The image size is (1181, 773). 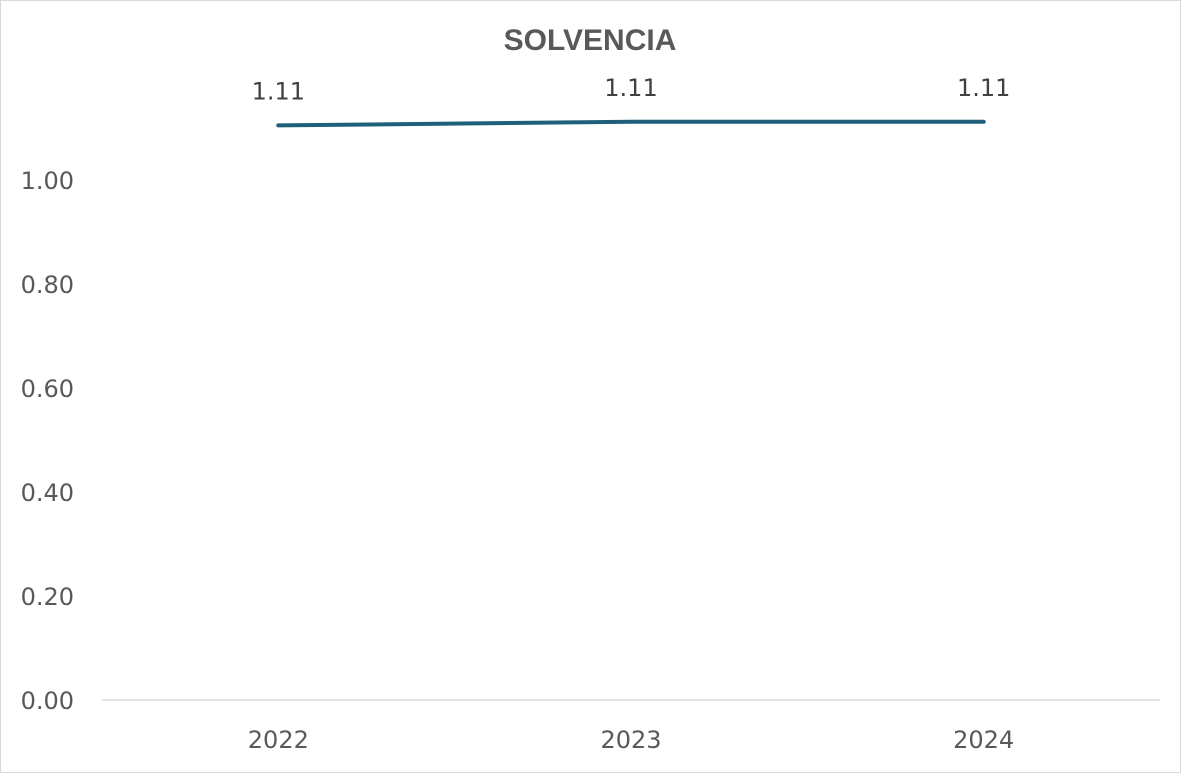 I want to click on y-tick-label: 0.20, so click(x=47, y=597).